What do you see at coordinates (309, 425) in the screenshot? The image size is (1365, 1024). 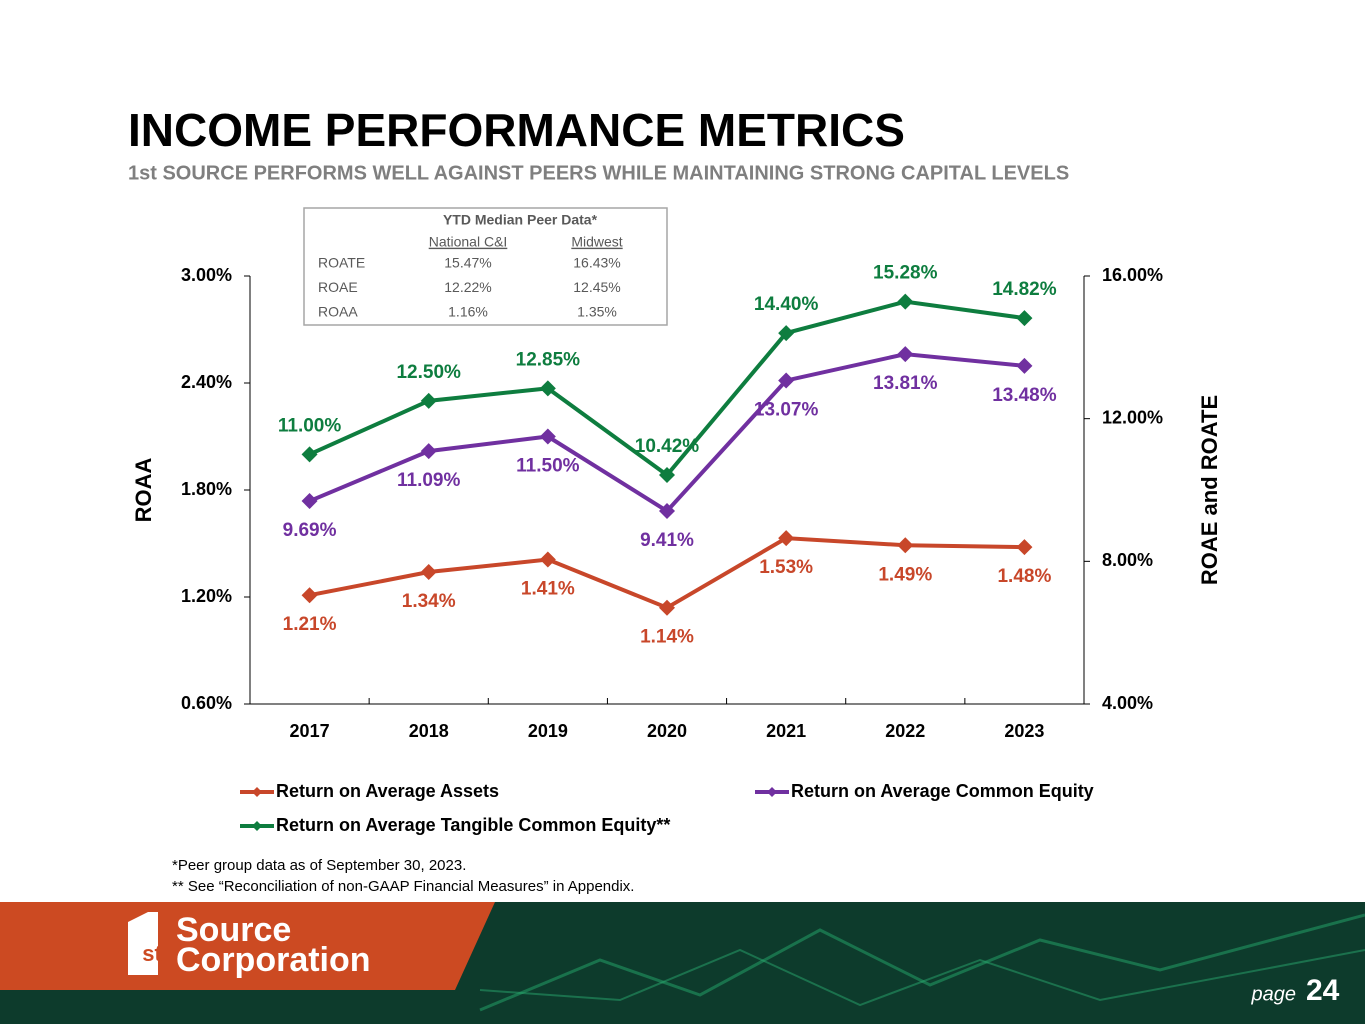 I see `data-label: 11.00%` at bounding box center [309, 425].